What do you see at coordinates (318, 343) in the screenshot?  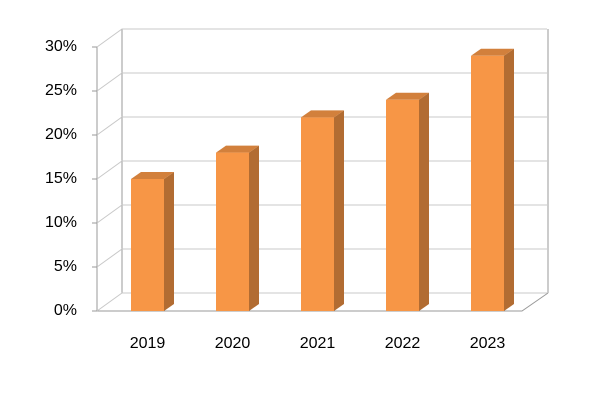 I see `x-tick-label: 2021` at bounding box center [318, 343].